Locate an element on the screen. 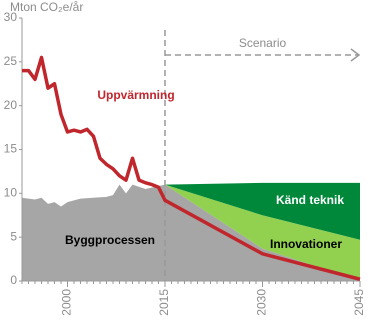 The height and width of the screenshot is (327, 369). x-tick-label: 2030 is located at coordinates (262, 302).